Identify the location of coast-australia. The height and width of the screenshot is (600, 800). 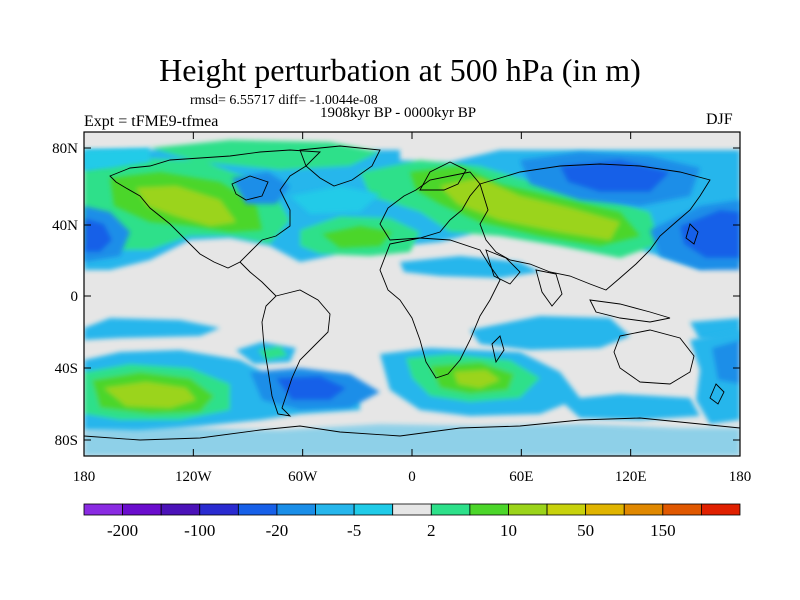
(654, 357).